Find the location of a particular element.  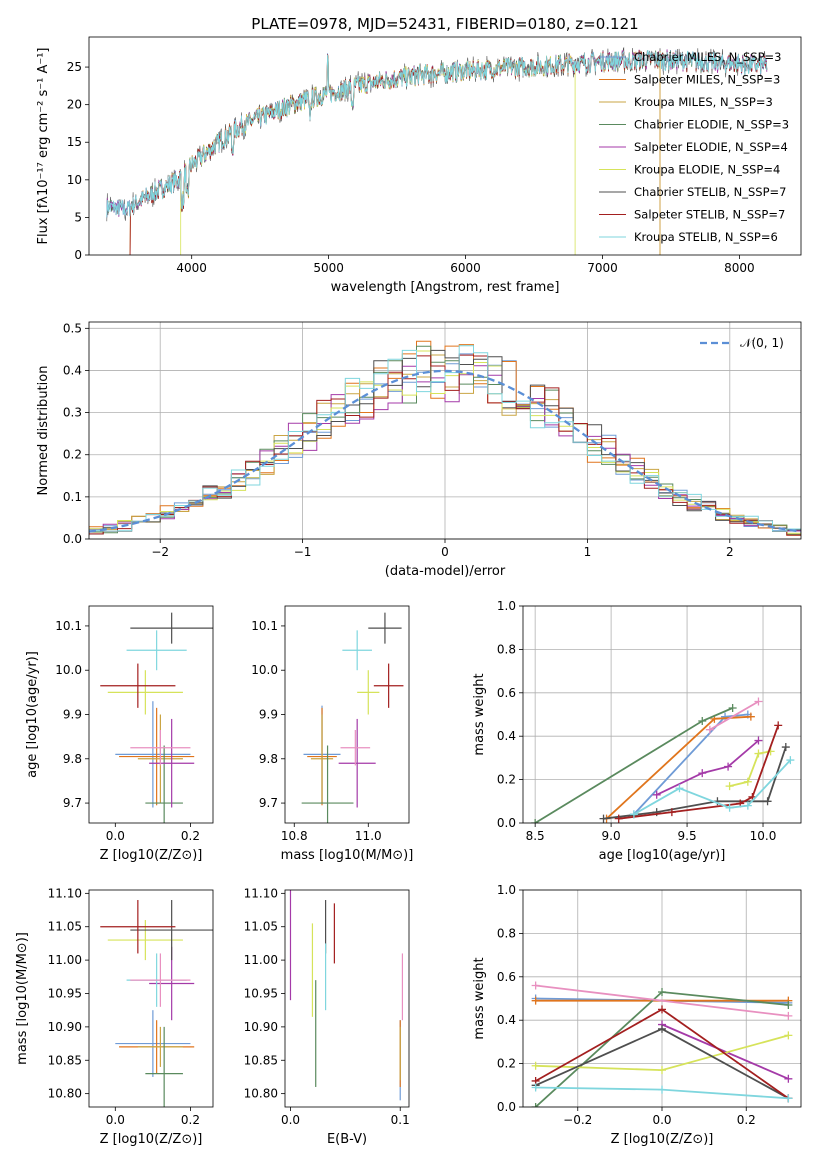

errorbars is located at coordinates (156, 717).